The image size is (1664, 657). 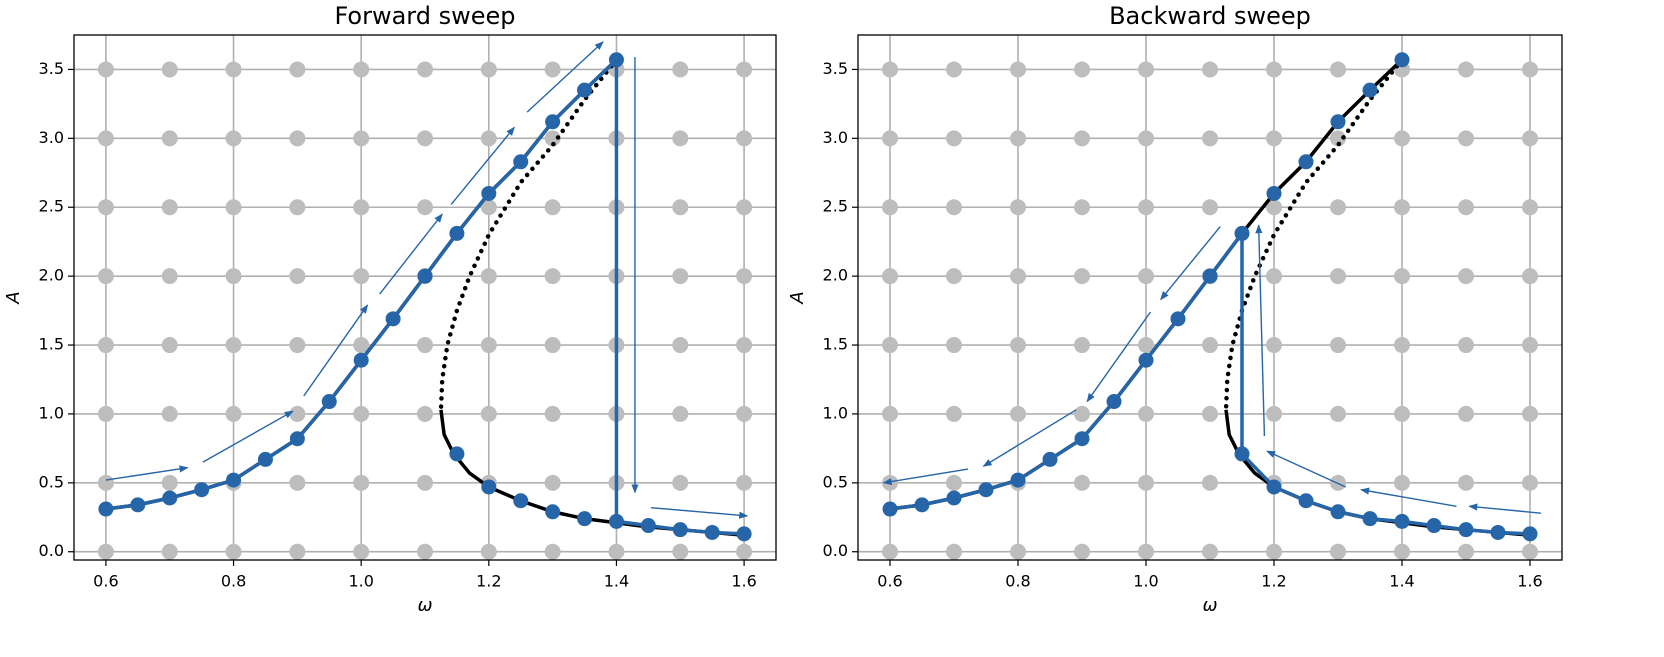 I want to click on y-tick-label: 1.5, so click(x=835, y=344).